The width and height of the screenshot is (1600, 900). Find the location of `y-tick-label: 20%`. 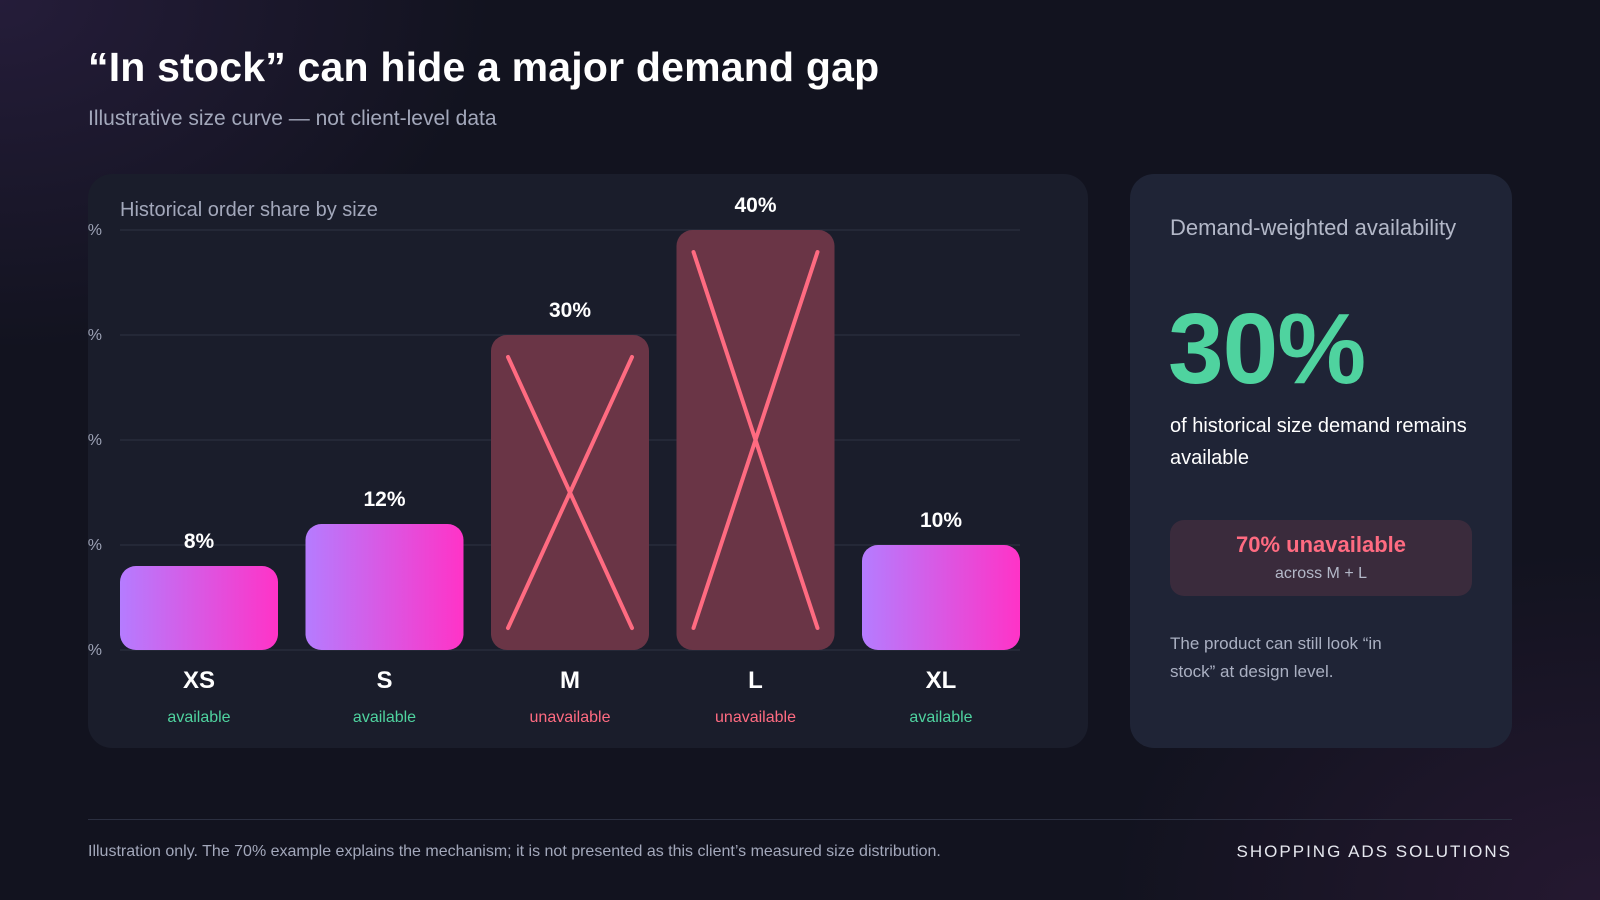

y-tick-label: 20% is located at coordinates (95, 440).